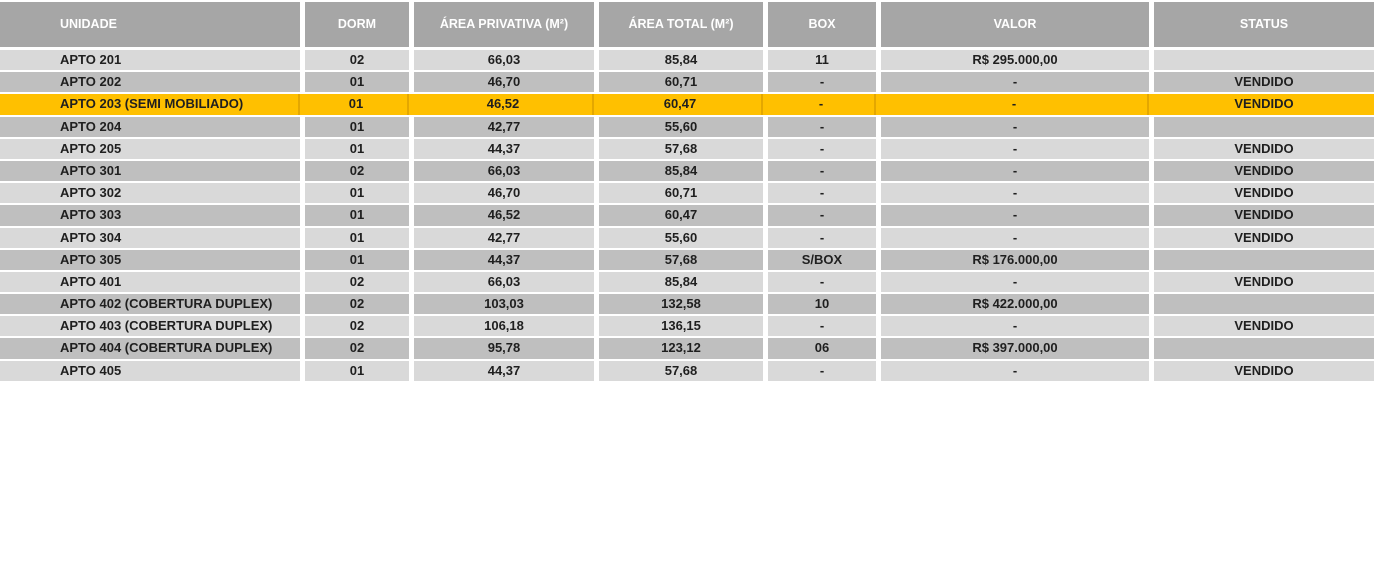 Image resolution: width=1374 pixels, height=579 pixels. What do you see at coordinates (504, 24) in the screenshot?
I see `column-header-area-privativa: ÁREA PRIVATIVA (M²)` at bounding box center [504, 24].